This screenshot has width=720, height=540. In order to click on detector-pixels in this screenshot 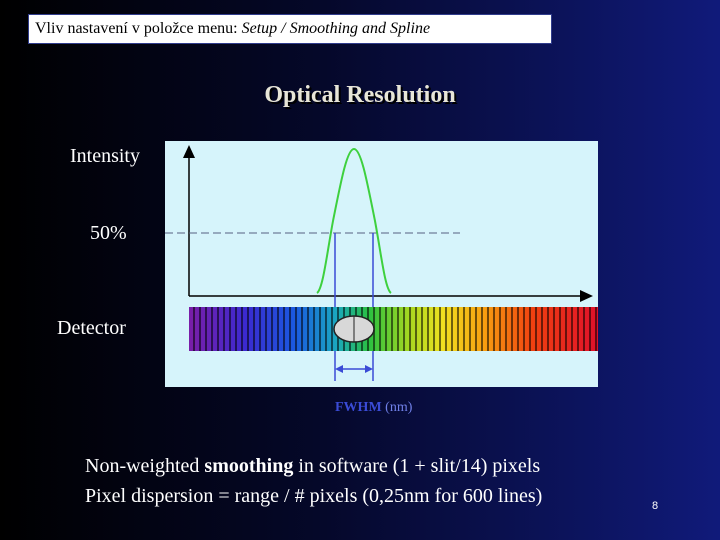, I will do `click(393, 329)`.